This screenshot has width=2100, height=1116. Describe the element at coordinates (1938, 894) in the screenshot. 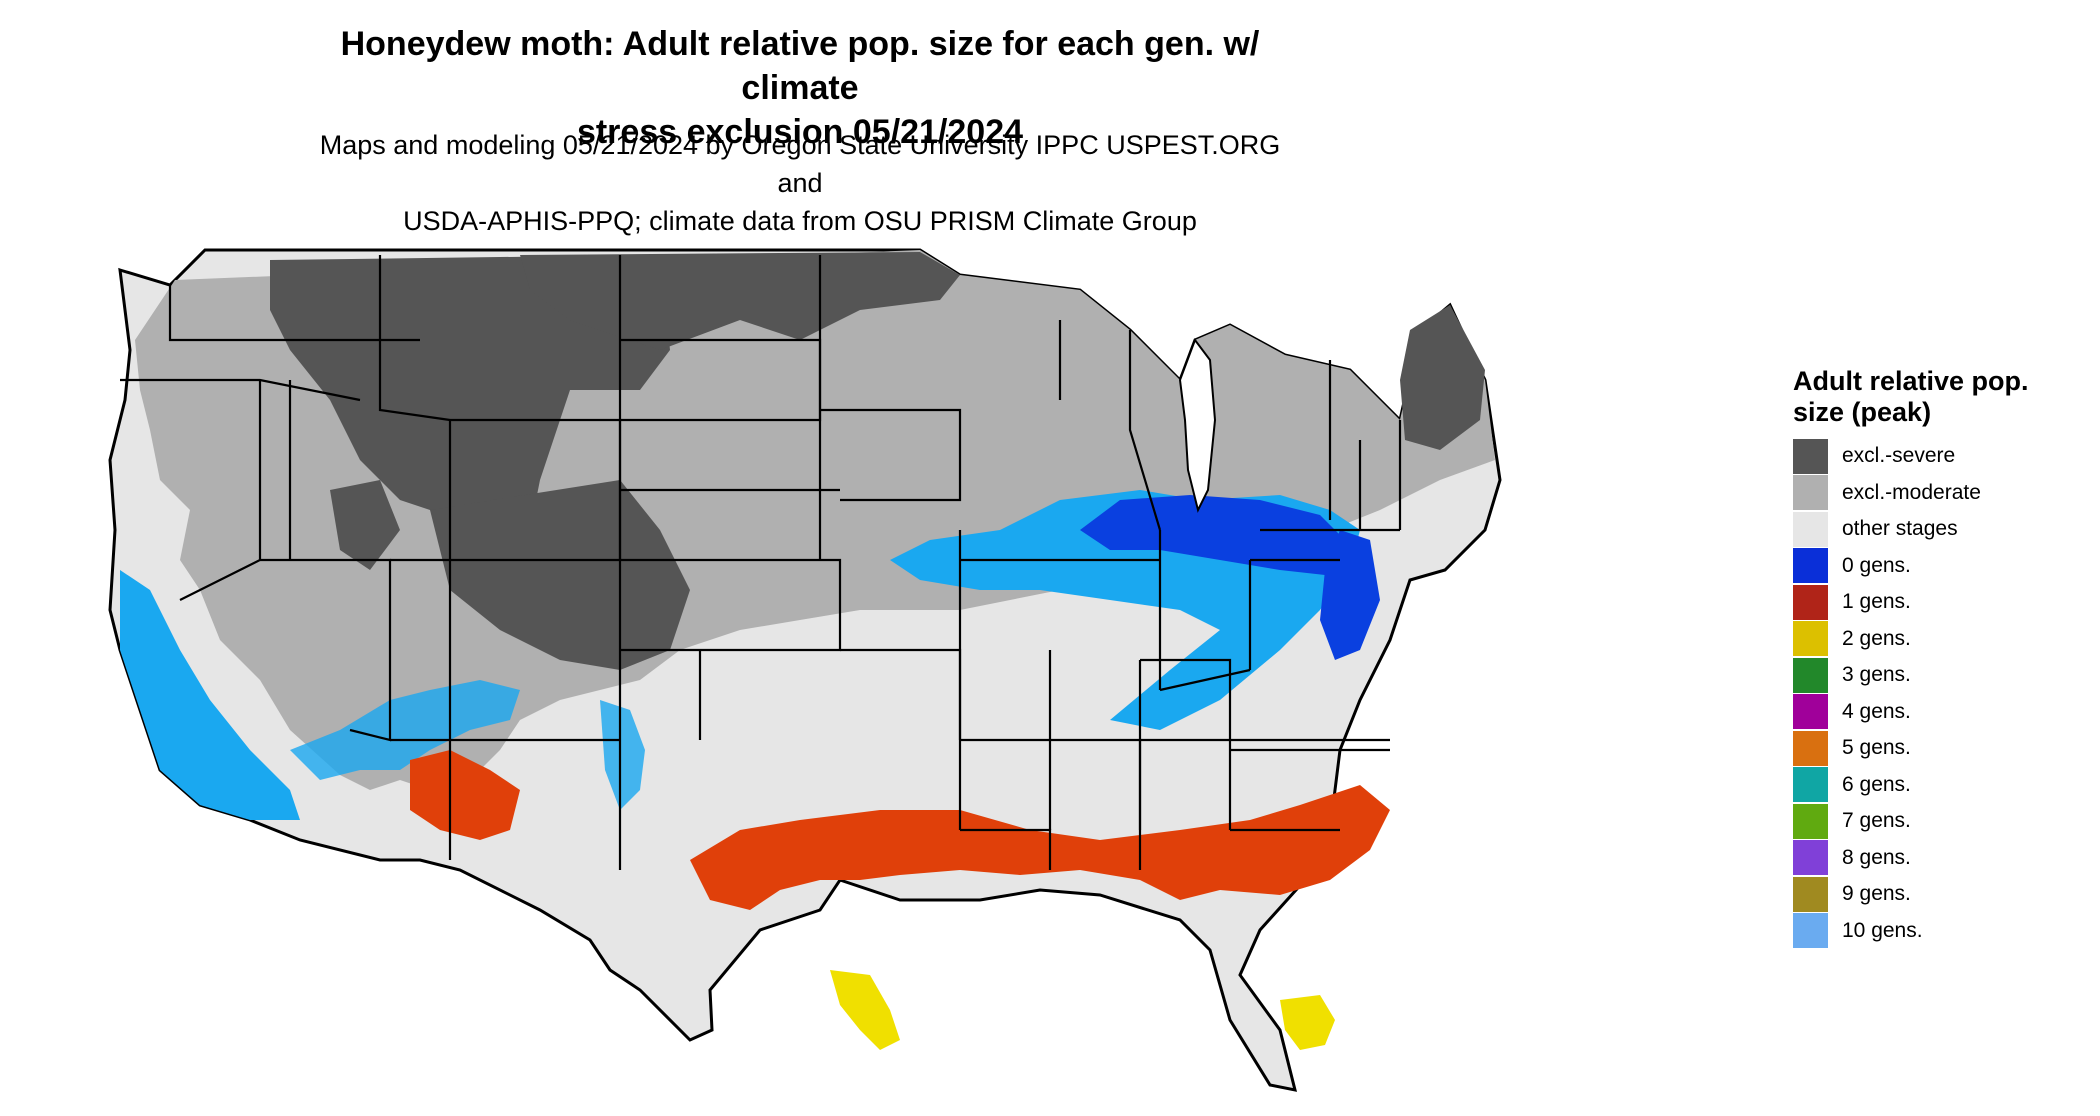

I see `legend-item-9-gens: 9 gens.` at that location.